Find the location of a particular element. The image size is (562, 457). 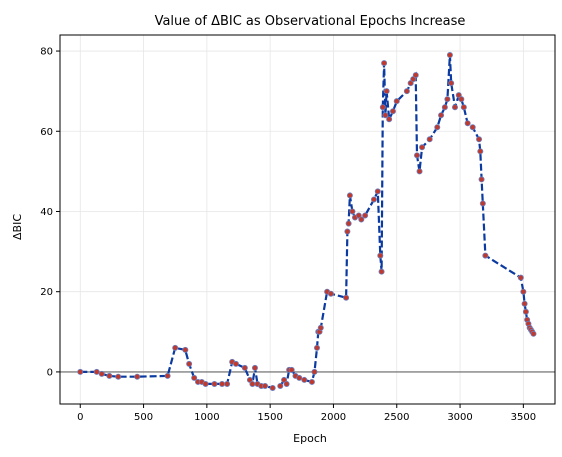

y-axis-ticks: 0 20 40 60 80 is located at coordinates (50, 212).